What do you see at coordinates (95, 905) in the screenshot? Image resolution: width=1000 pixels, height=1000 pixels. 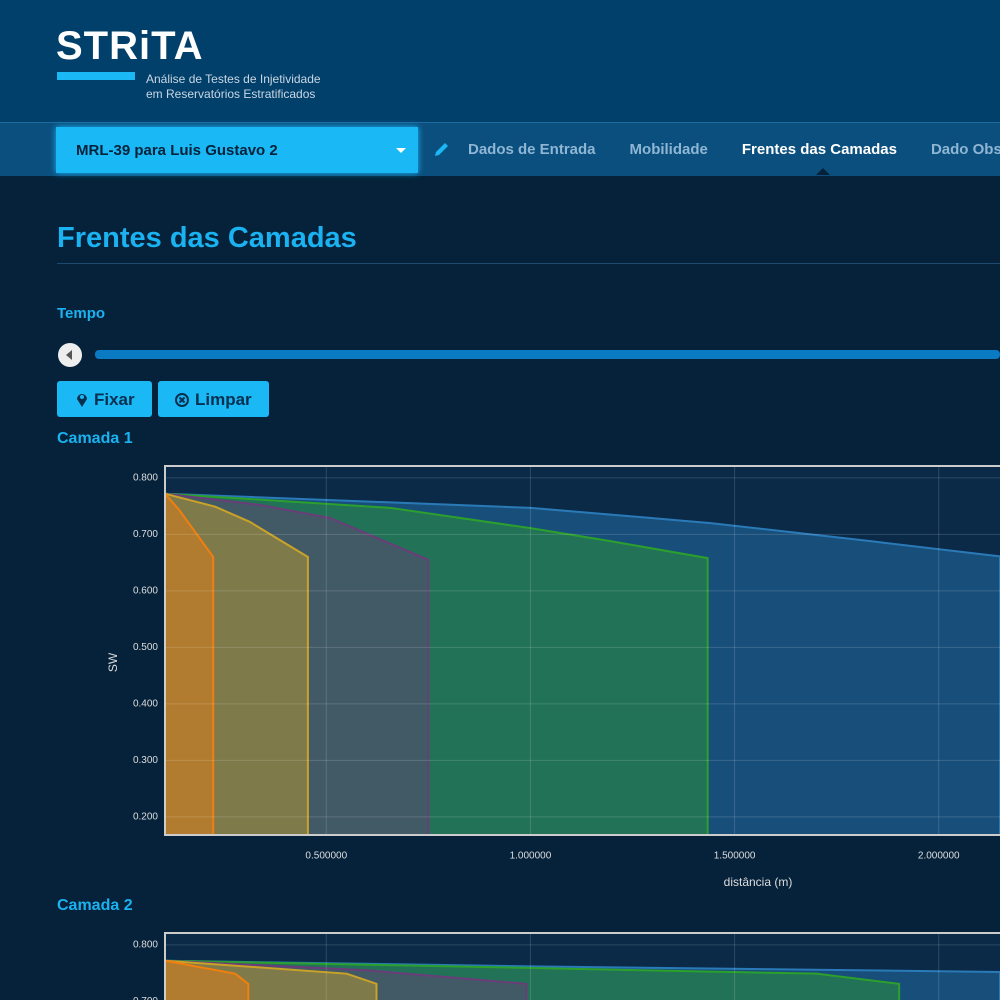 I see `chart-title: Camada 2` at bounding box center [95, 905].